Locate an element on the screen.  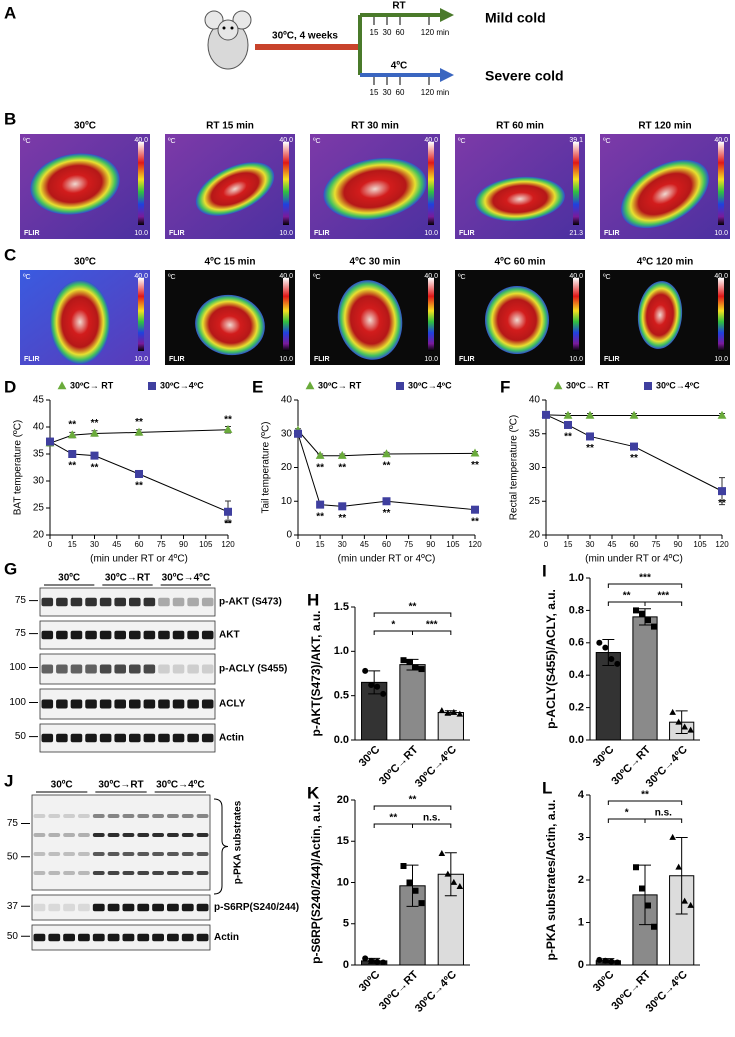
y-tick-label: 25 is located at coordinates (39, 508).